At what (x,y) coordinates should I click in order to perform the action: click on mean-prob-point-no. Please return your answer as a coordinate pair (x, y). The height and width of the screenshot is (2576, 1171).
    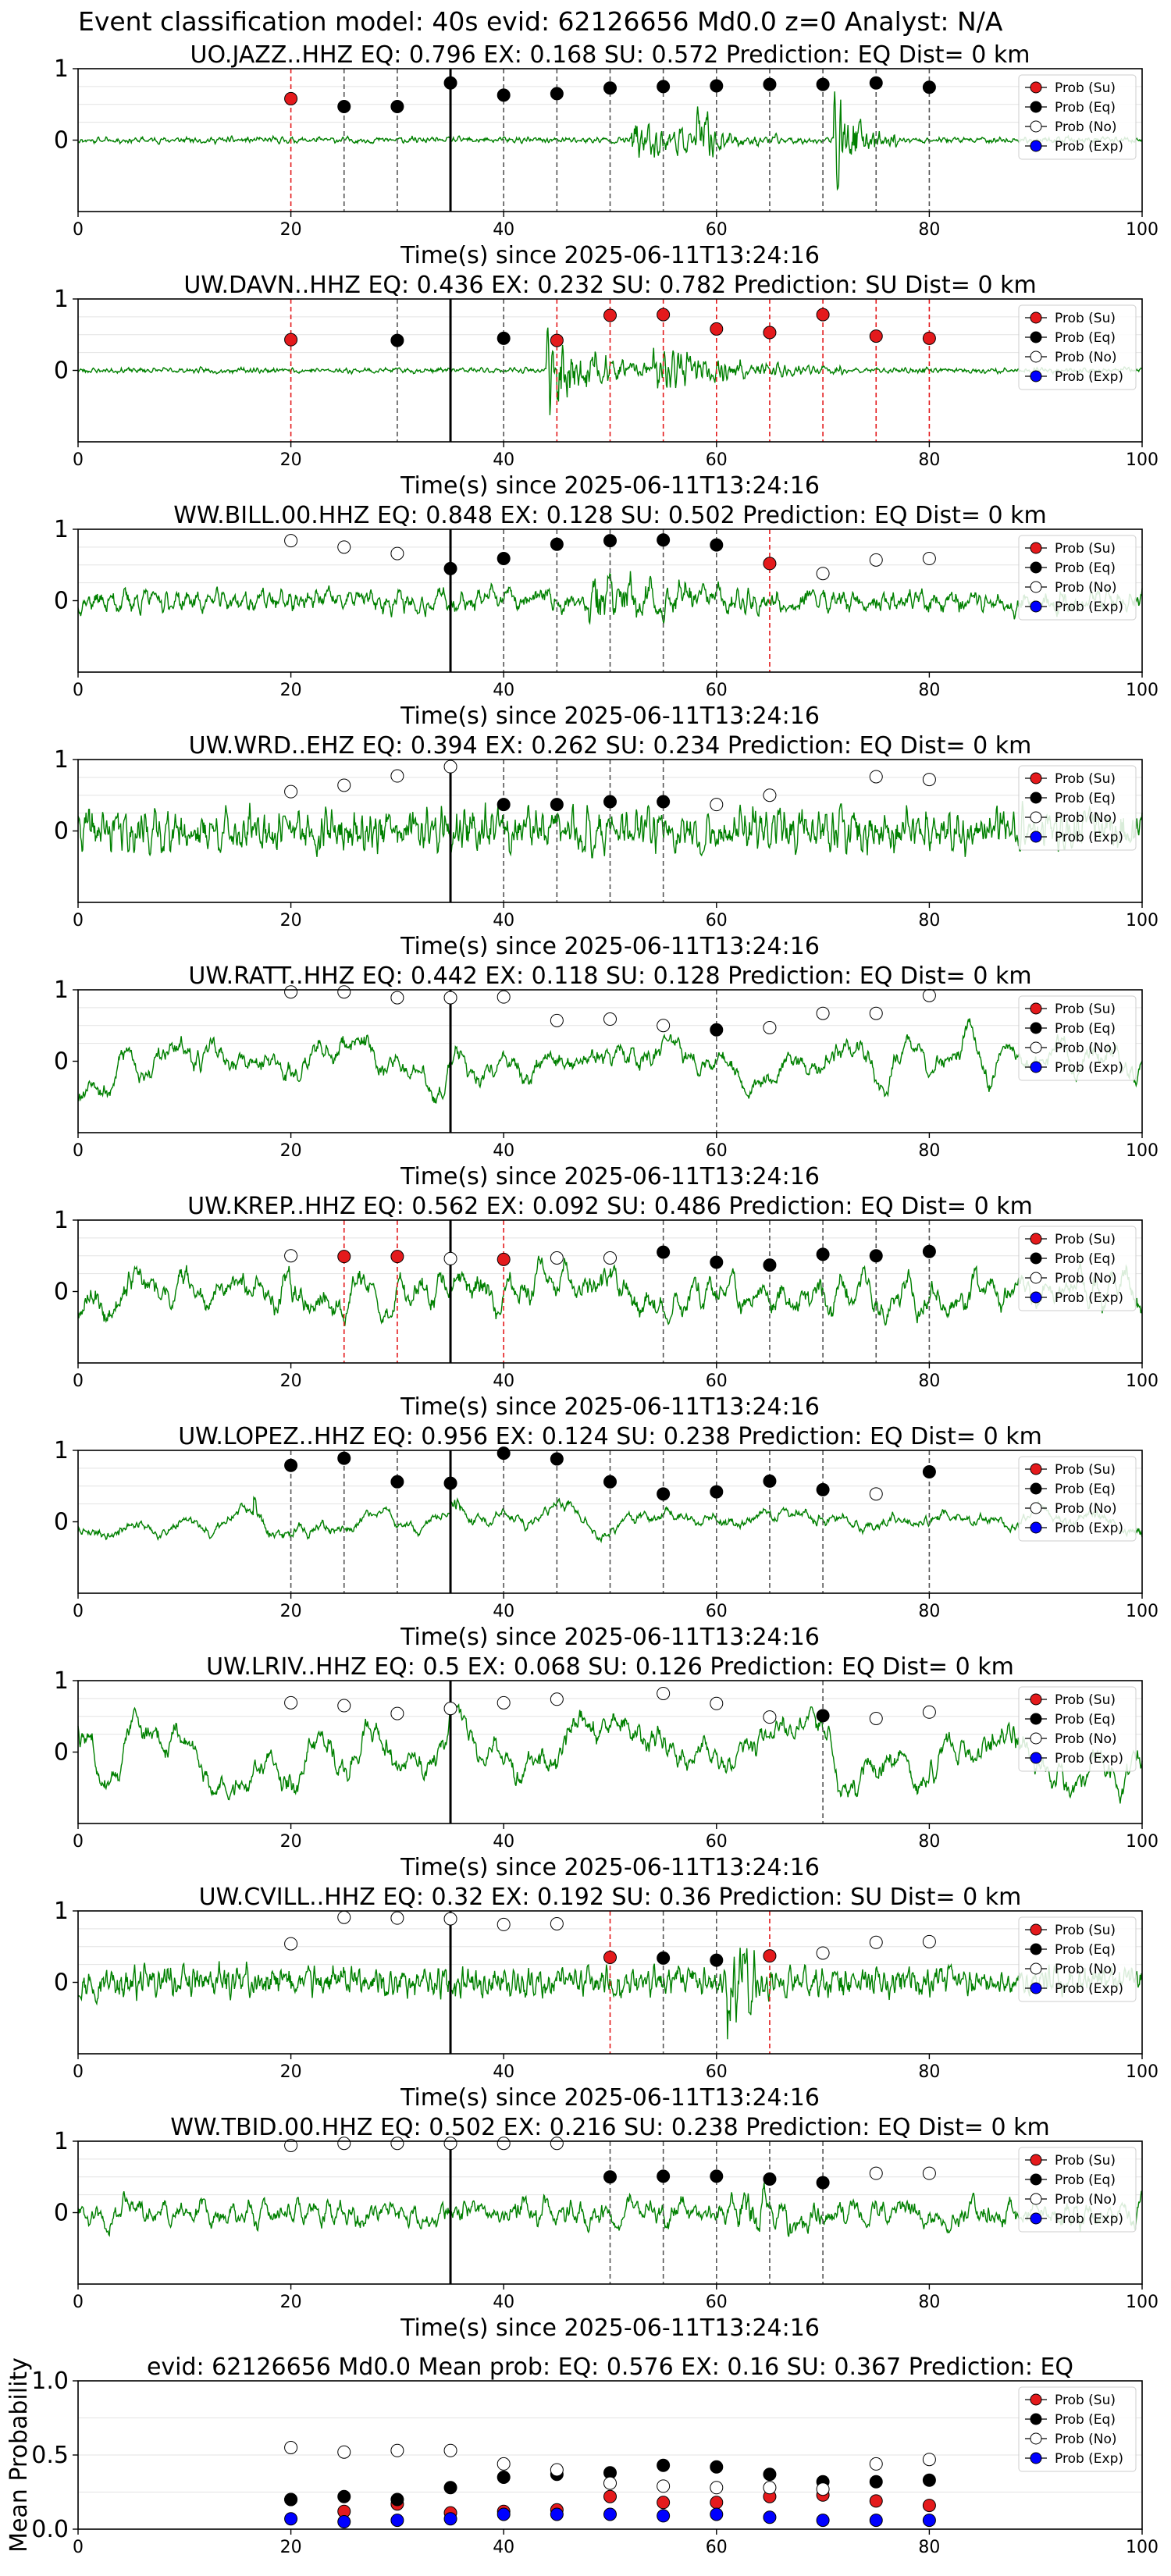
    Looking at the image, I should click on (717, 2488).